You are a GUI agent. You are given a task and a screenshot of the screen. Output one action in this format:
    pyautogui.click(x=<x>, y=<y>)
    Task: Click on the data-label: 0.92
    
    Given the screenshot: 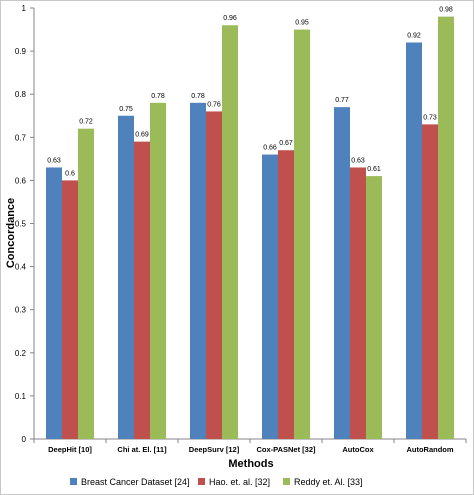 What is the action you would take?
    pyautogui.click(x=414, y=35)
    